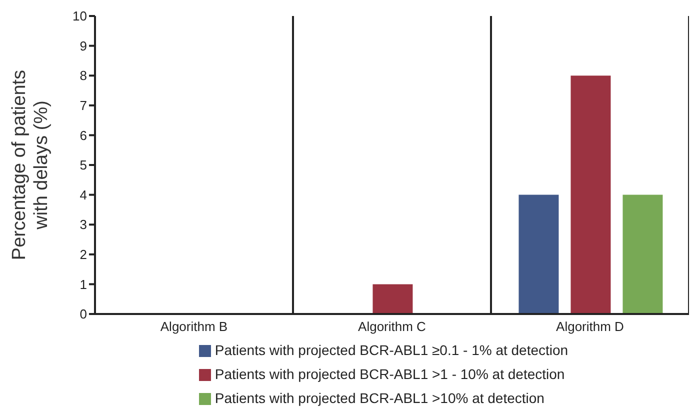  Describe the element at coordinates (391, 350) in the screenshot. I see `legend-label: Patients with projected BCR-ABL1 ≥0.1 - 1% at detection` at that location.